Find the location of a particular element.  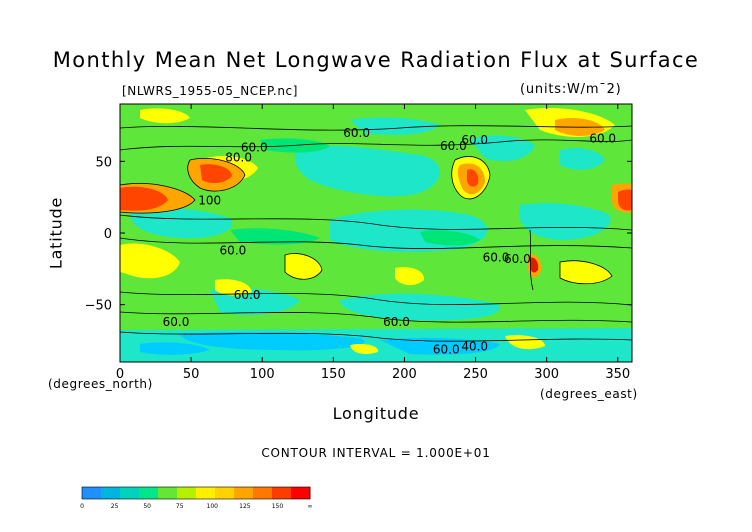

x-tick-label: 350 is located at coordinates (617, 374).